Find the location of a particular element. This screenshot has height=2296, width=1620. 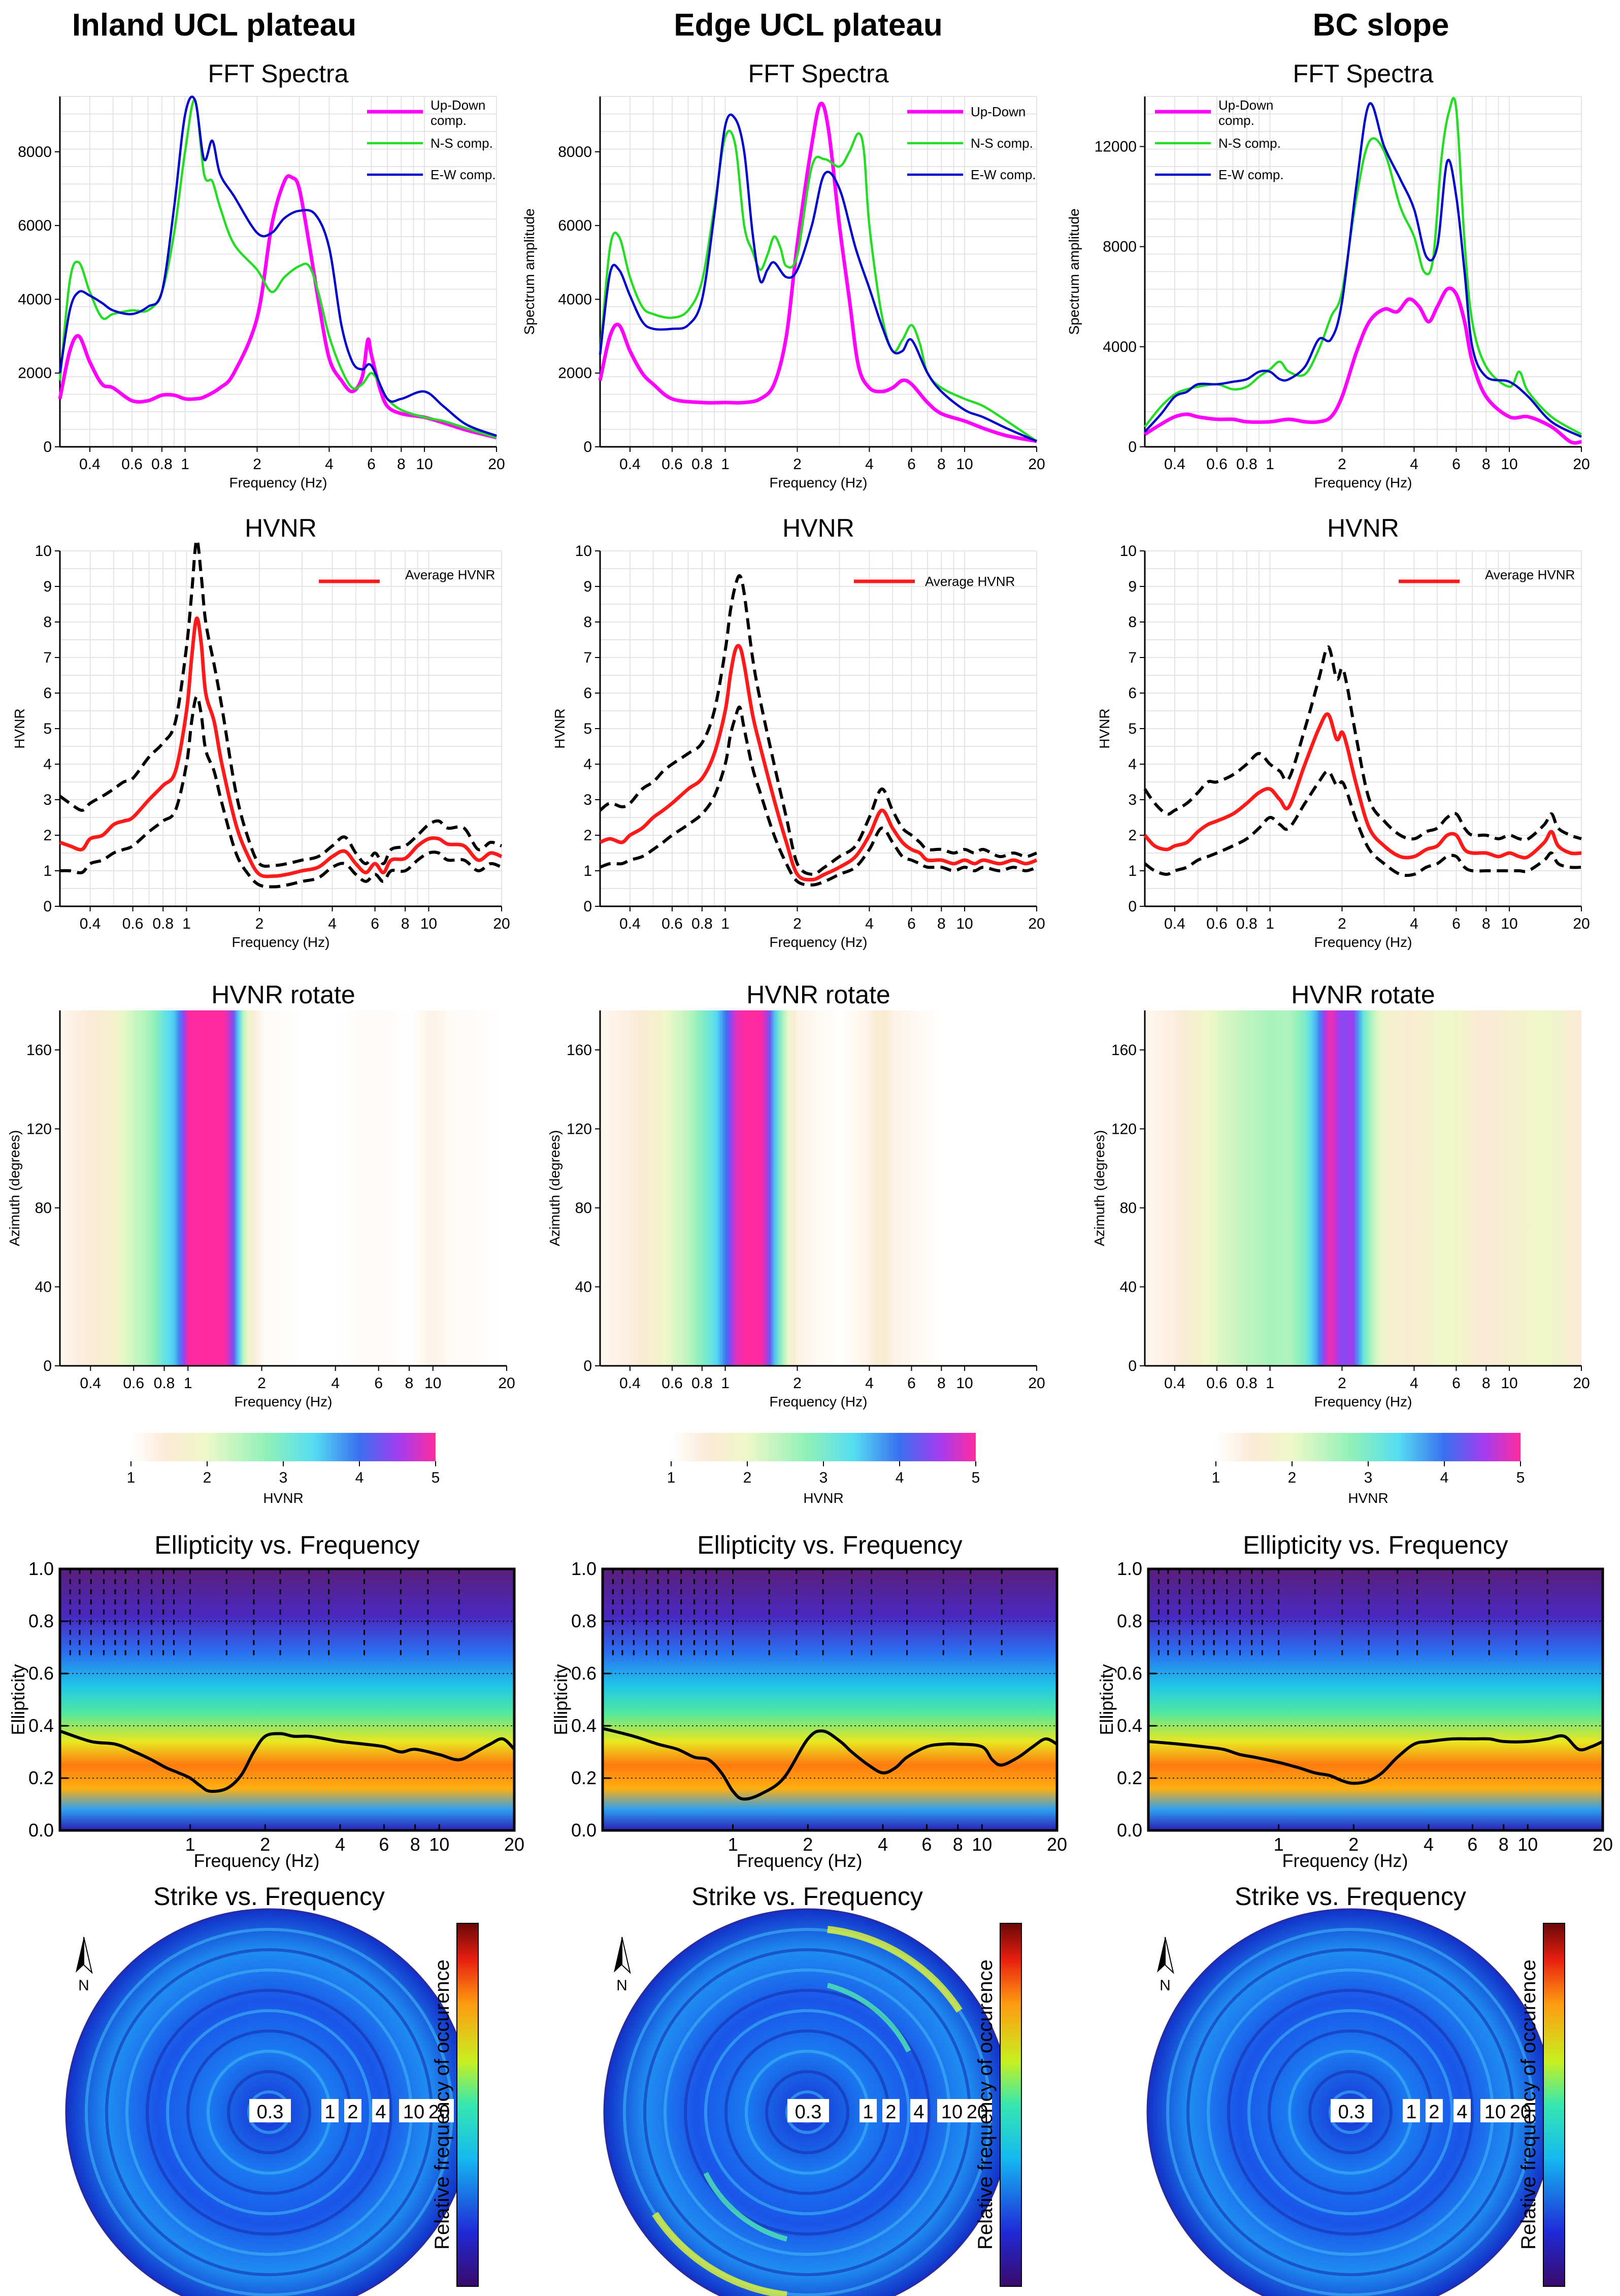

strike-high-arc-bottom is located at coordinates (719, 2254).